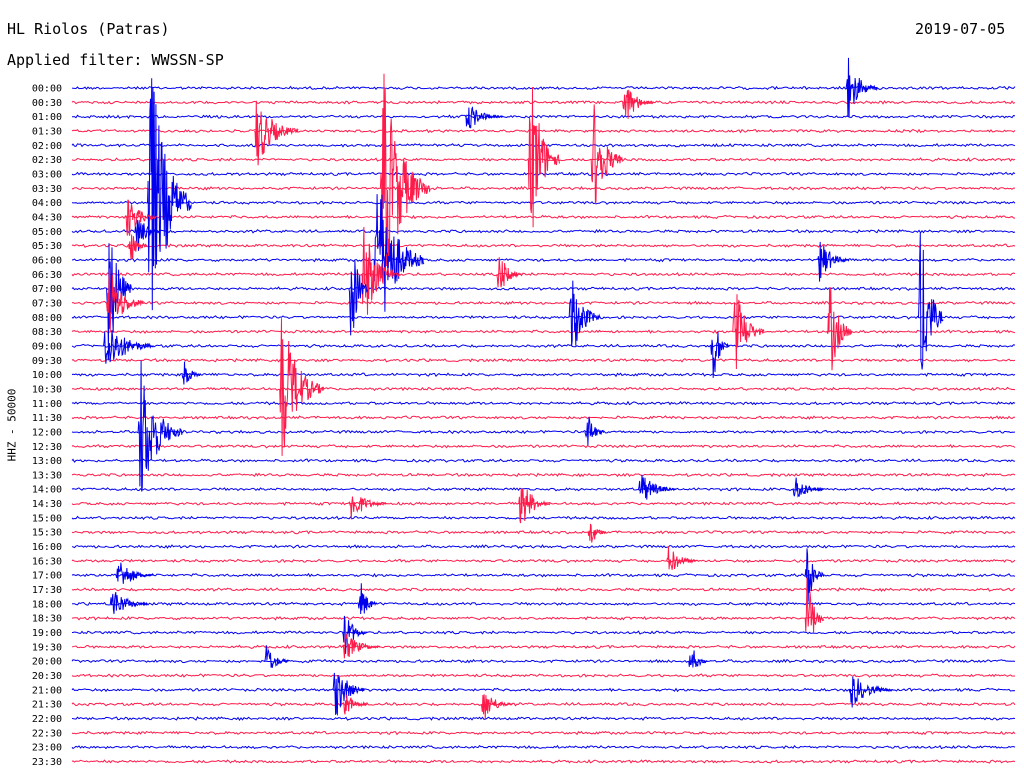 The image size is (1024, 780). Describe the element at coordinates (47, 547) in the screenshot. I see `tick-label: 16:00` at that location.